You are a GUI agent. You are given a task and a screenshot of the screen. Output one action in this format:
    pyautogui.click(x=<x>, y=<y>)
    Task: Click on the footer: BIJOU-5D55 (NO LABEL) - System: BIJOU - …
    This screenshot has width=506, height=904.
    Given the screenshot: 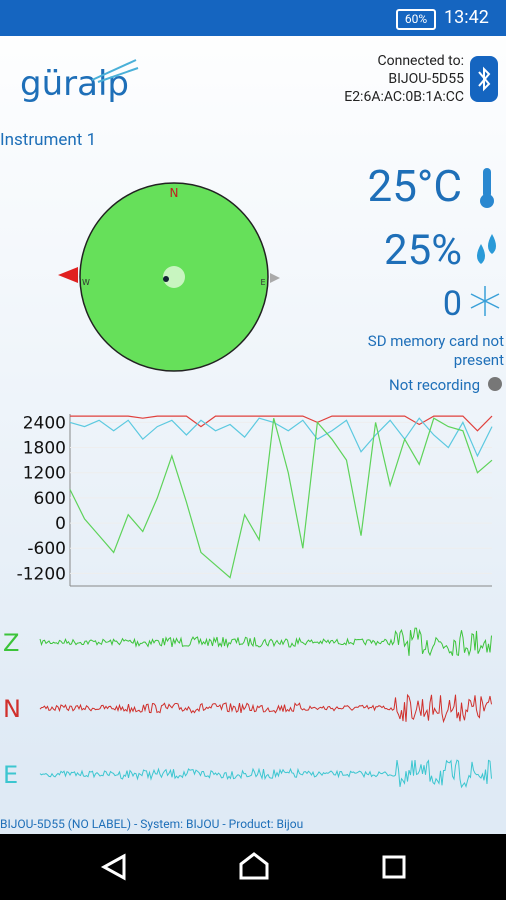 What is the action you would take?
    pyautogui.click(x=152, y=824)
    